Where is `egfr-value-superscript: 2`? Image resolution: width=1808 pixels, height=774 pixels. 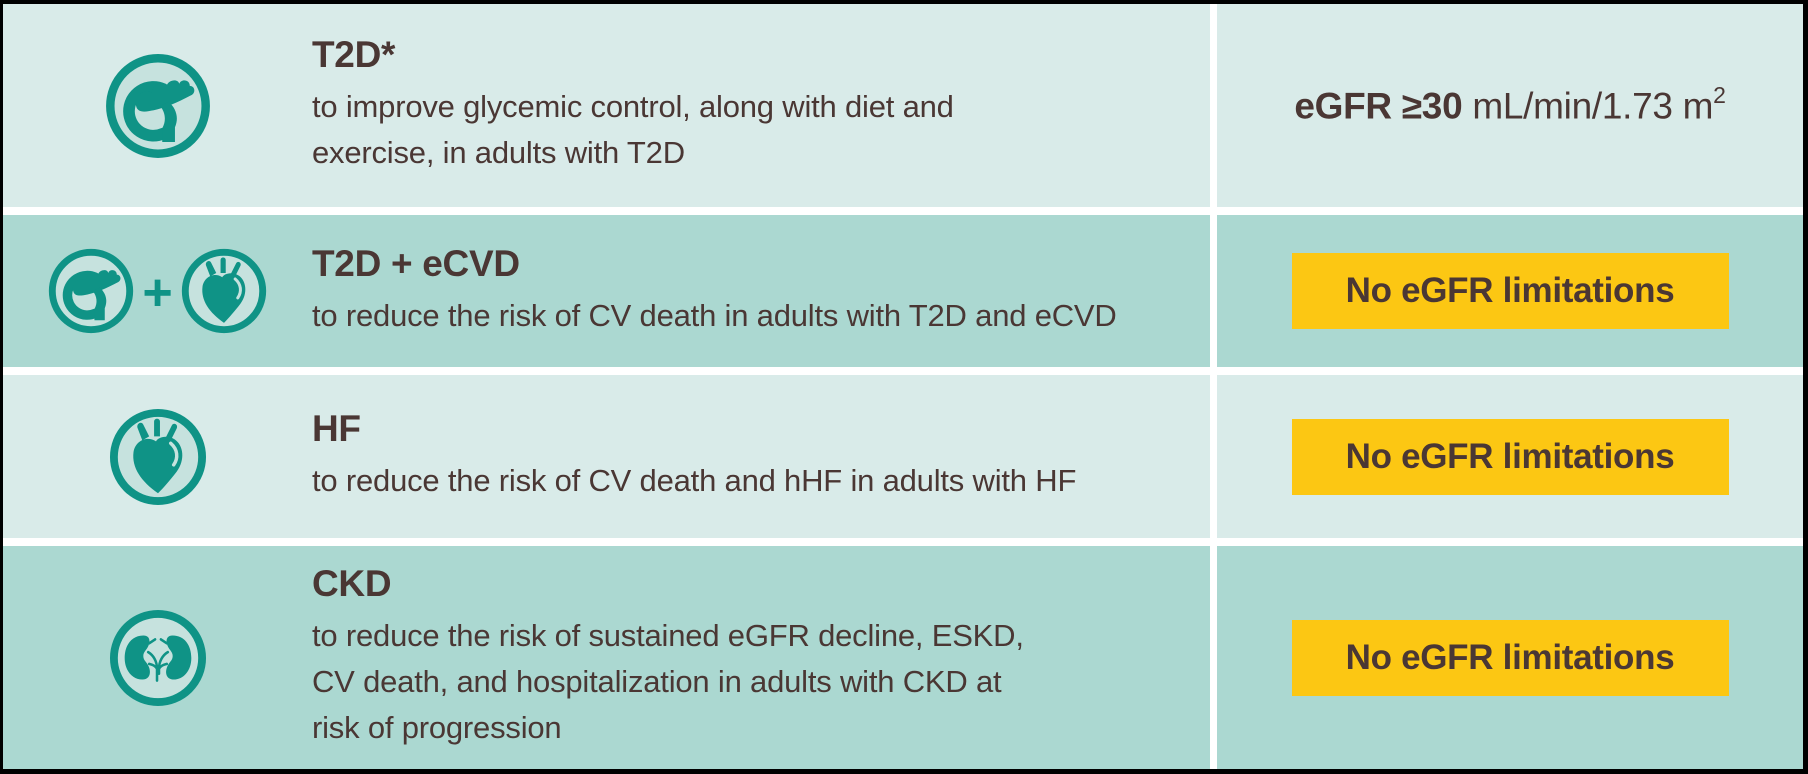 egfr-value-superscript: 2 is located at coordinates (1719, 94).